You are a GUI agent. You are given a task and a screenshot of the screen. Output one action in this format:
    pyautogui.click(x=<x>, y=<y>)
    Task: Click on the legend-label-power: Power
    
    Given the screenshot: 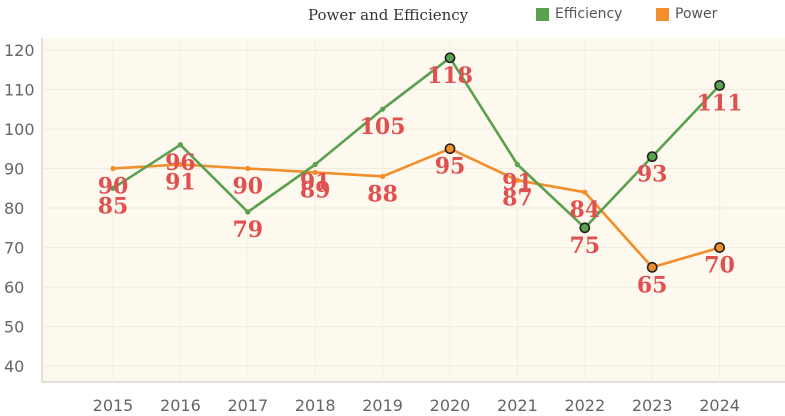 What is the action you would take?
    pyautogui.click(x=696, y=14)
    